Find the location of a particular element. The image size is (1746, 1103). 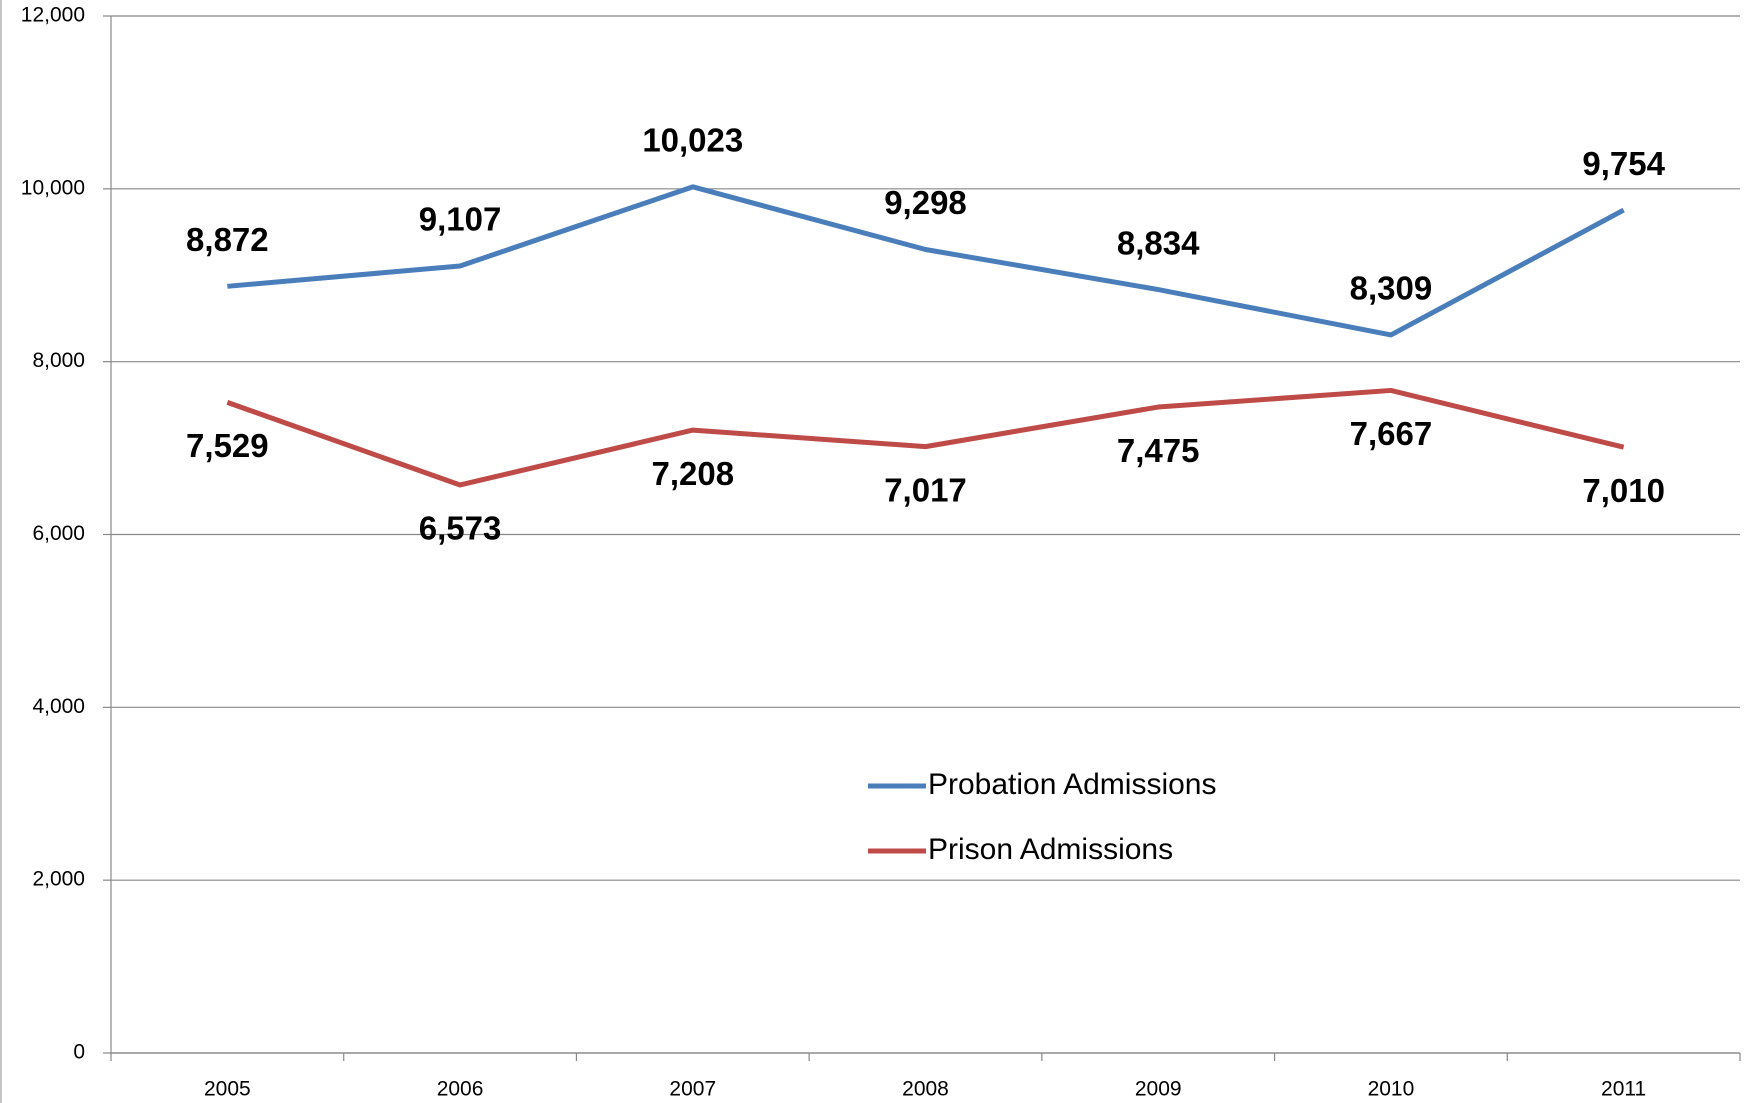

x-tick-label: 2005 is located at coordinates (227, 1089).